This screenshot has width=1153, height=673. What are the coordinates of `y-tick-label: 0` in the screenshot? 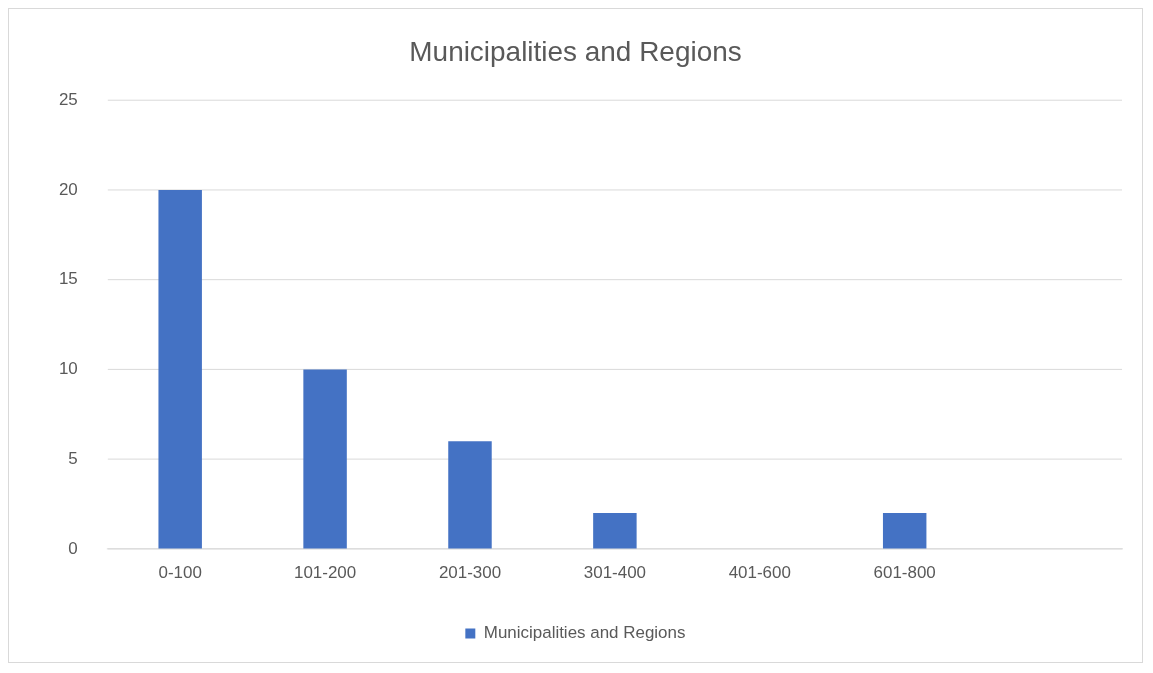 It's located at (73, 548).